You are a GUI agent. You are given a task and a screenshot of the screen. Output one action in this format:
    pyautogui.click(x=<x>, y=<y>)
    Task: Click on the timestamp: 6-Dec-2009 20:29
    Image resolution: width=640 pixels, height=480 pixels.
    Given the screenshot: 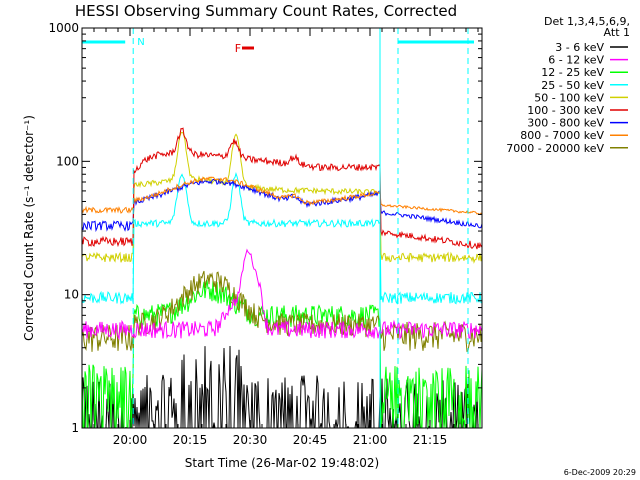 What is the action you would take?
    pyautogui.click(x=600, y=472)
    